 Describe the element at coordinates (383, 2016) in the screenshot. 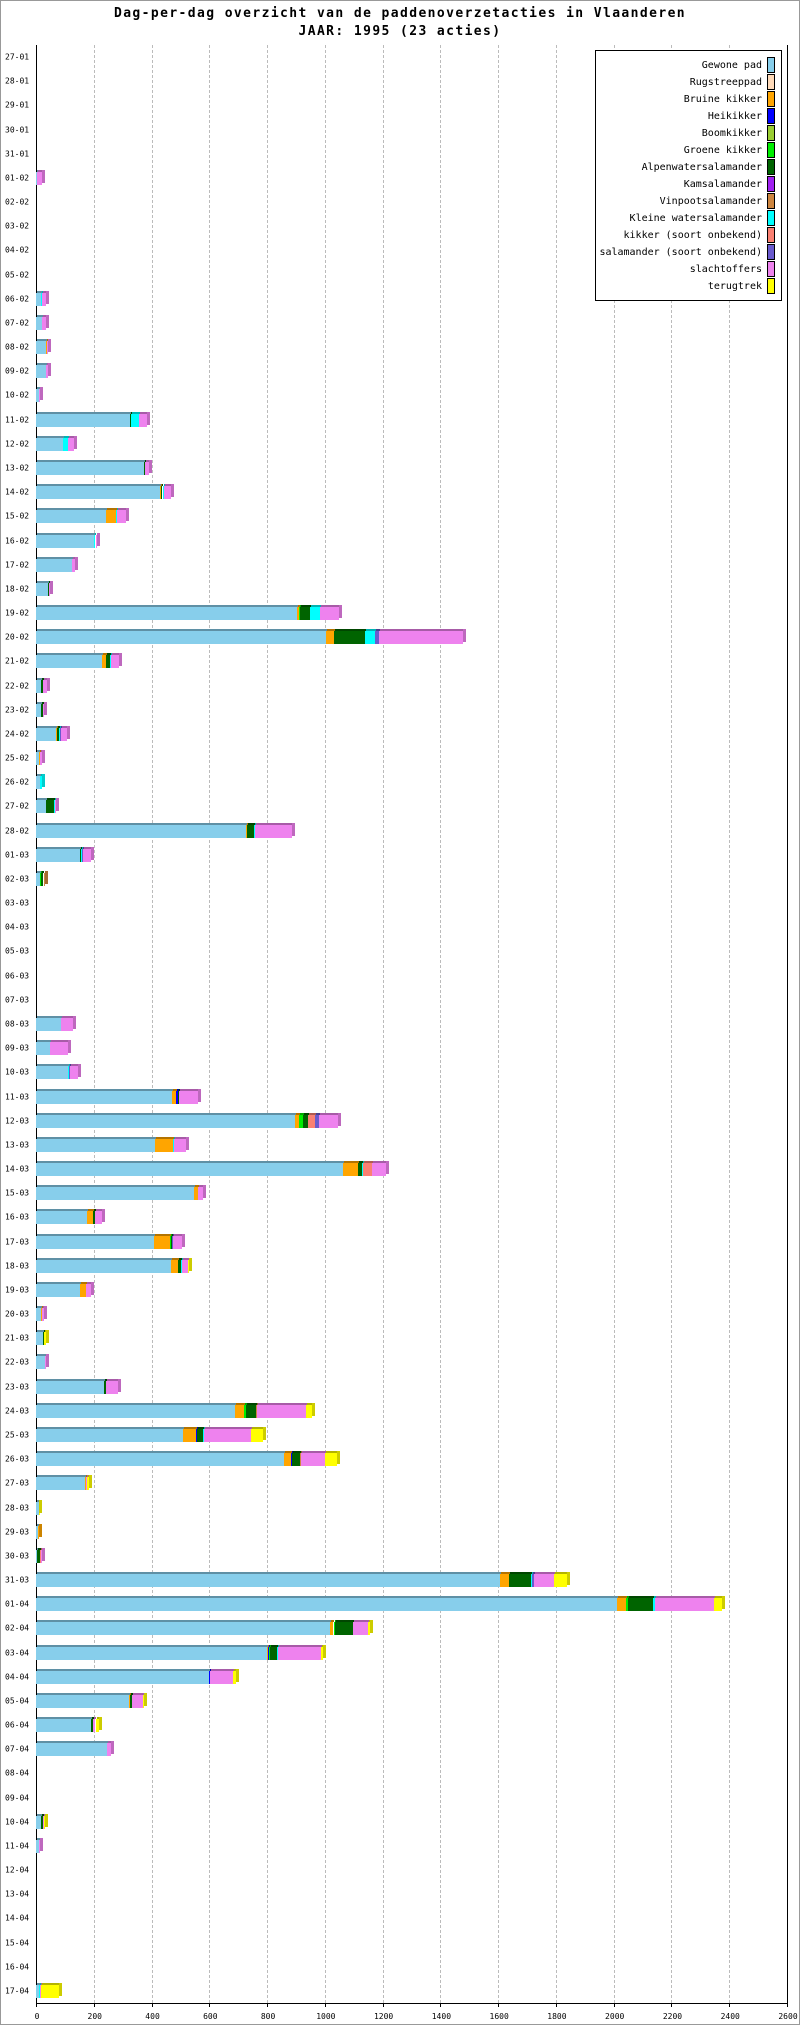

I see `x-tick-label: 1200` at that location.